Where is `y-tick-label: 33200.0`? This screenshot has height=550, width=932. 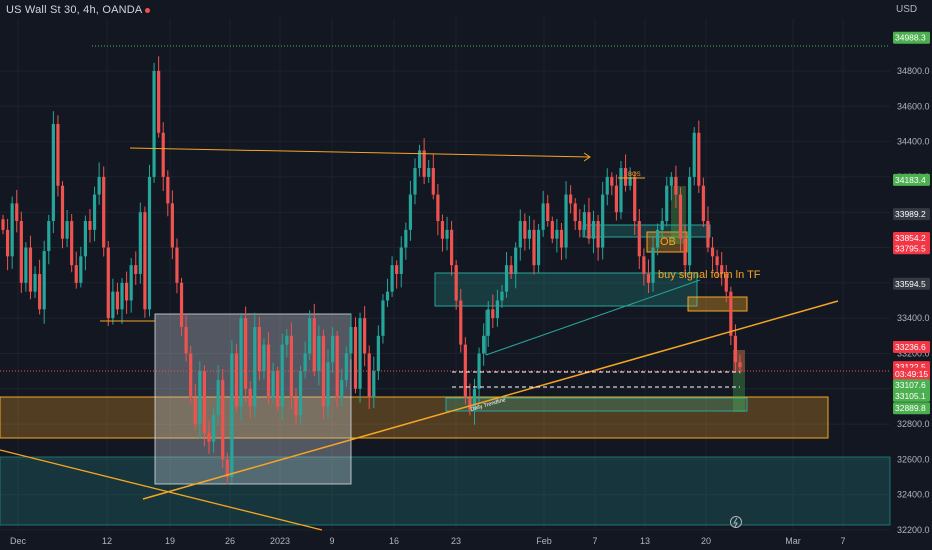
y-tick-label: 33200.0 is located at coordinates (913, 353).